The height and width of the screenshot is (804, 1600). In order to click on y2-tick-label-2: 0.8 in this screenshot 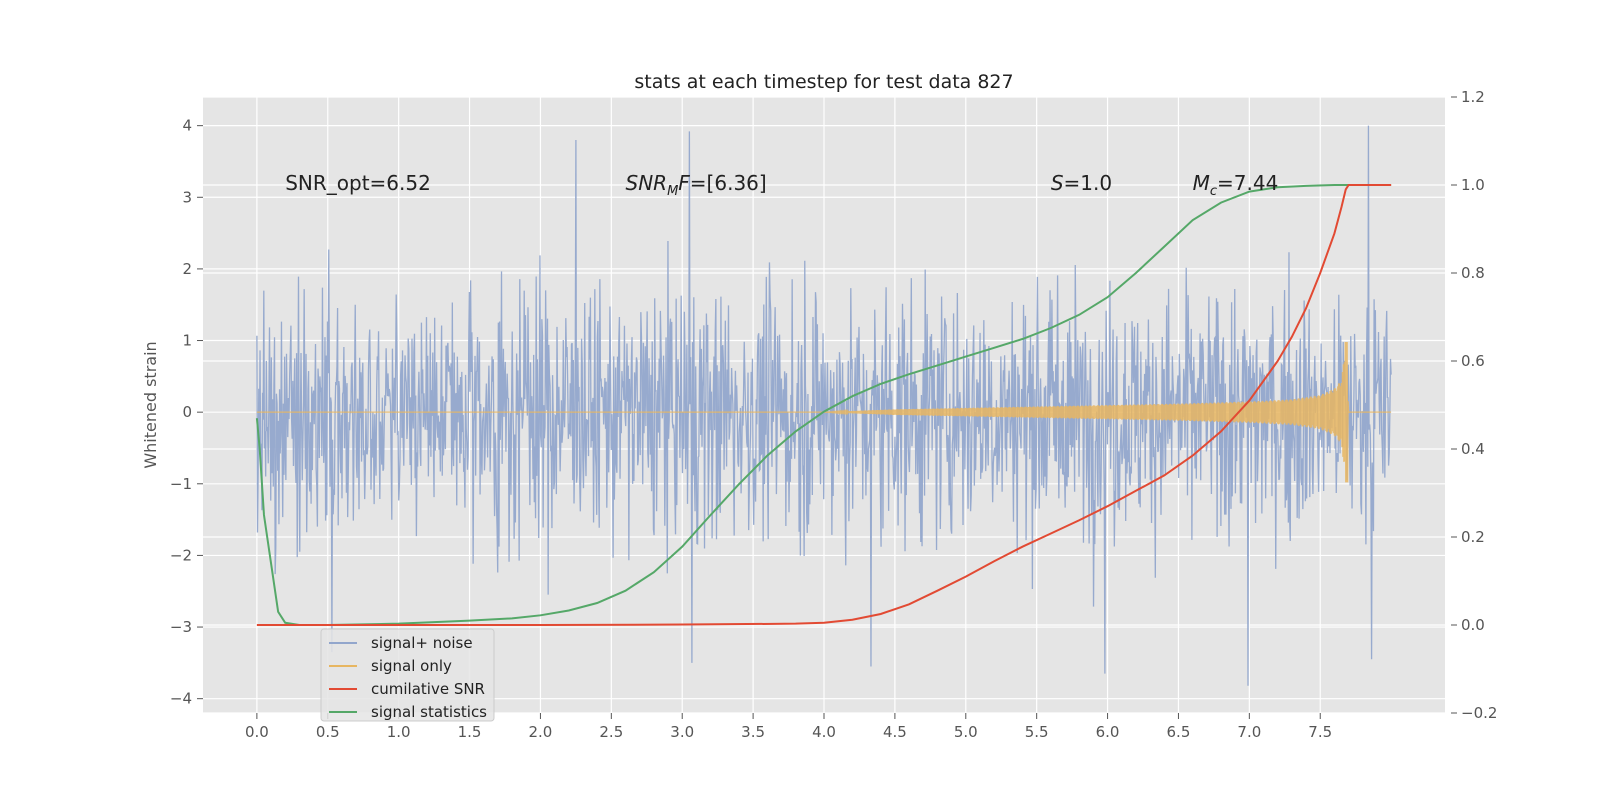, I will do `click(1473, 273)`.